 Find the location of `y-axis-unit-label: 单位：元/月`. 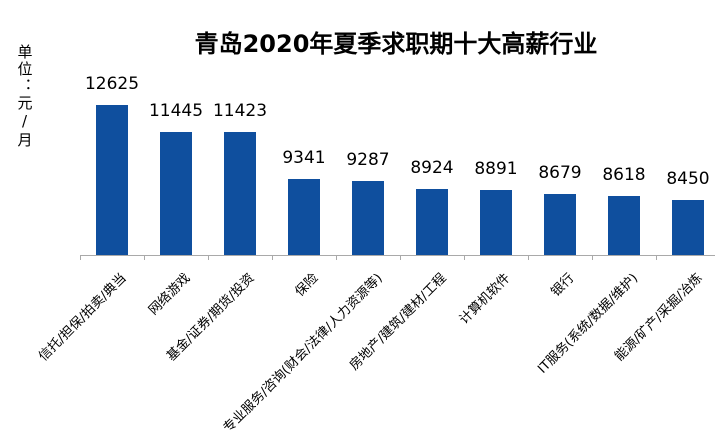

y-axis-unit-label: 单位：元/月 is located at coordinates (24, 96).